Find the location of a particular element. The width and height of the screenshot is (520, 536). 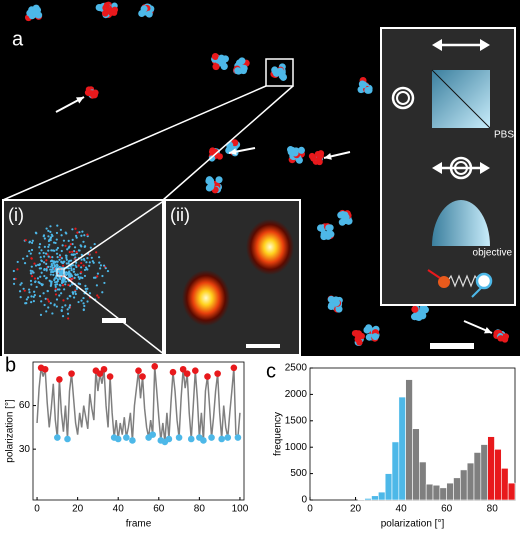

center-box is located at coordinates (60, 272).